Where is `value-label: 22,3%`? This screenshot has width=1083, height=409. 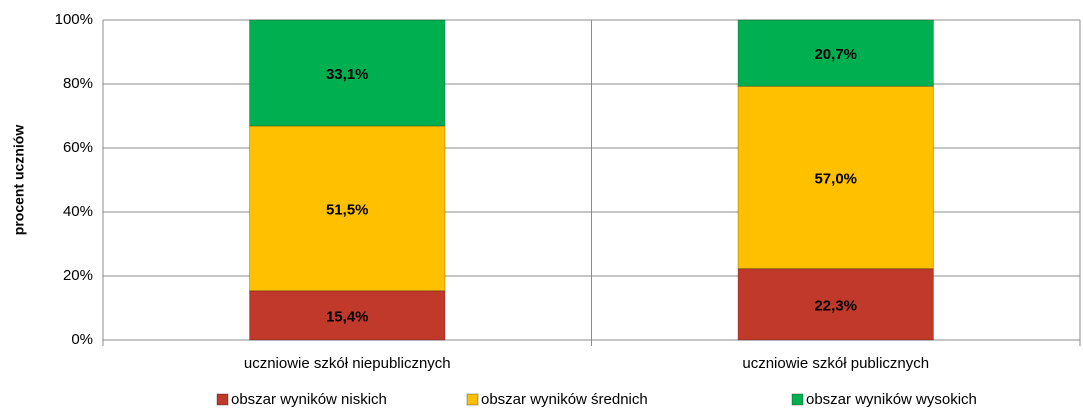
value-label: 22,3% is located at coordinates (835, 305).